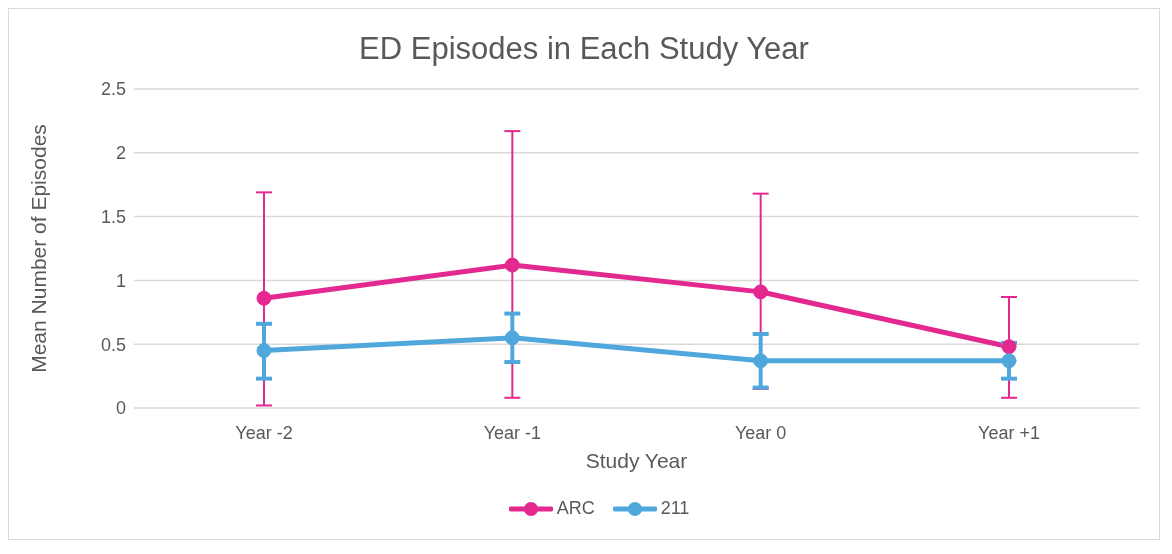  Describe the element at coordinates (760, 432) in the screenshot. I see `x-tick-label: Year 0` at that location.